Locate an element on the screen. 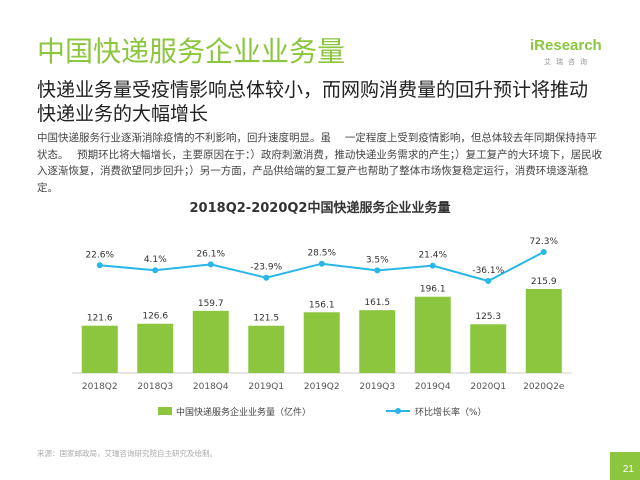  iresearch-logo: iResearch 艾瑞咨询 is located at coordinates (570, 52).